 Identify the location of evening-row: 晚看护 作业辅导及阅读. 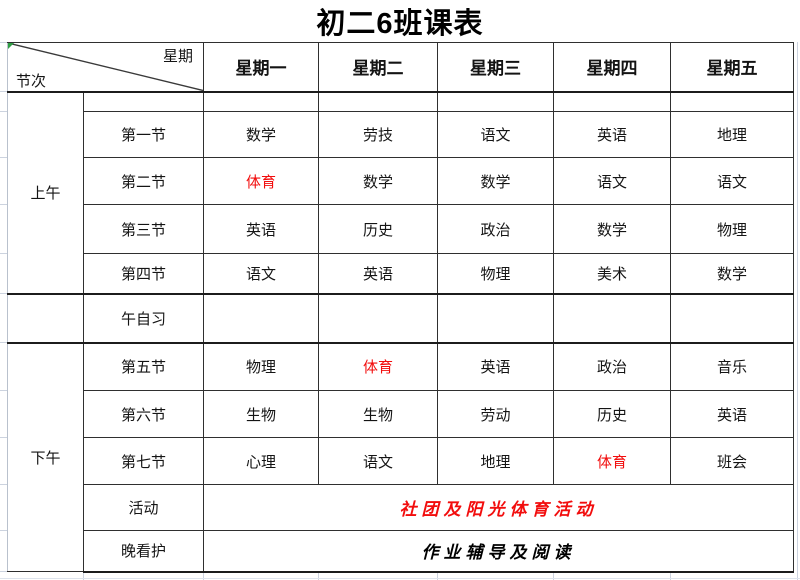
(401, 551).